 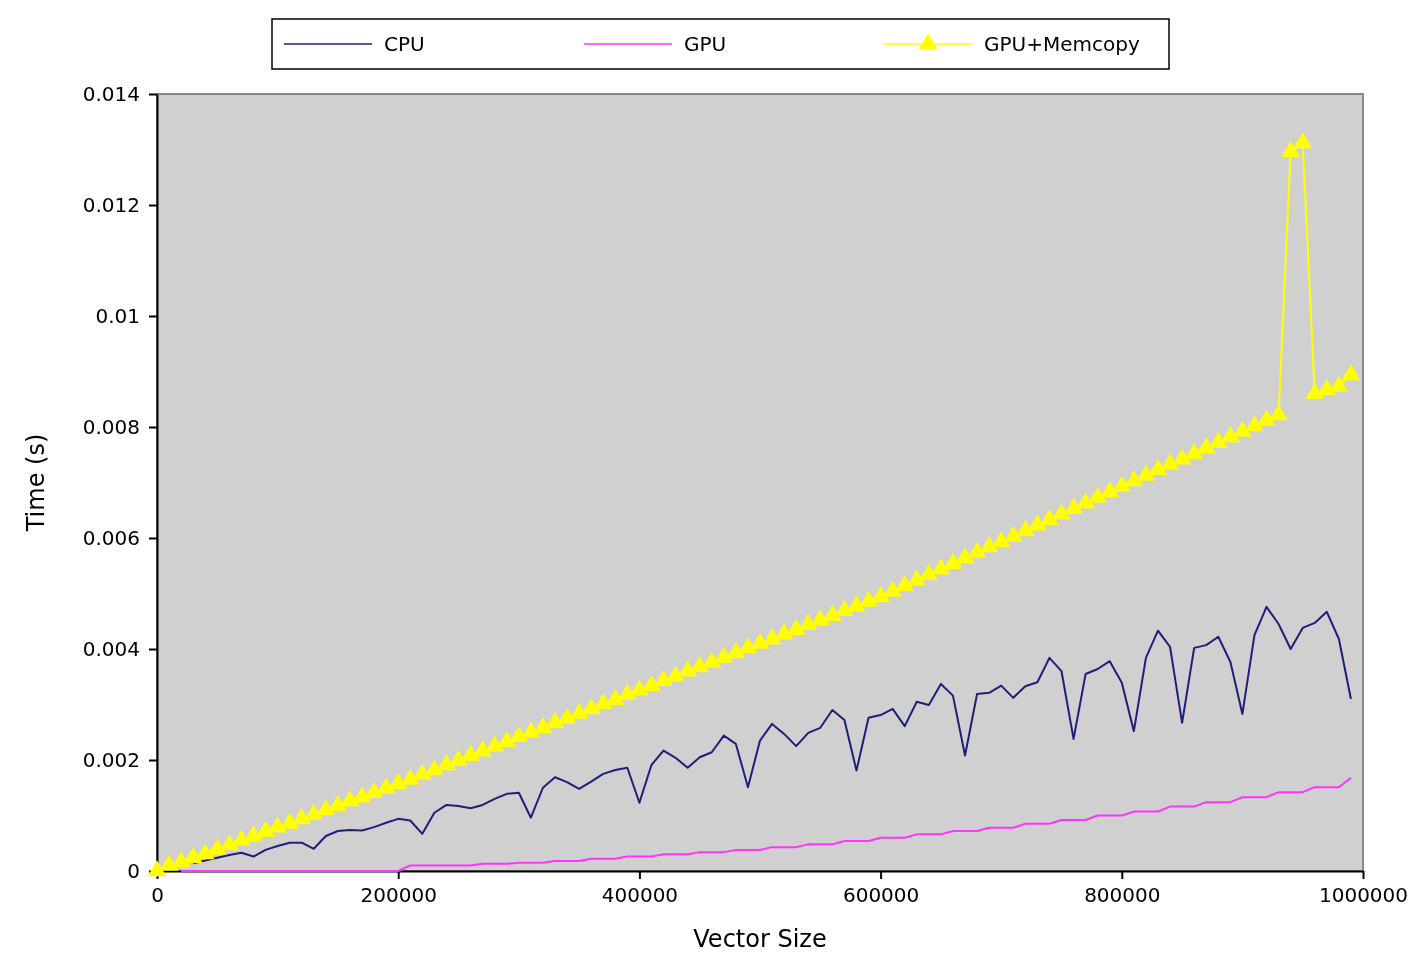 What do you see at coordinates (1122, 895) in the screenshot?
I see `x-tick-label: 800000` at bounding box center [1122, 895].